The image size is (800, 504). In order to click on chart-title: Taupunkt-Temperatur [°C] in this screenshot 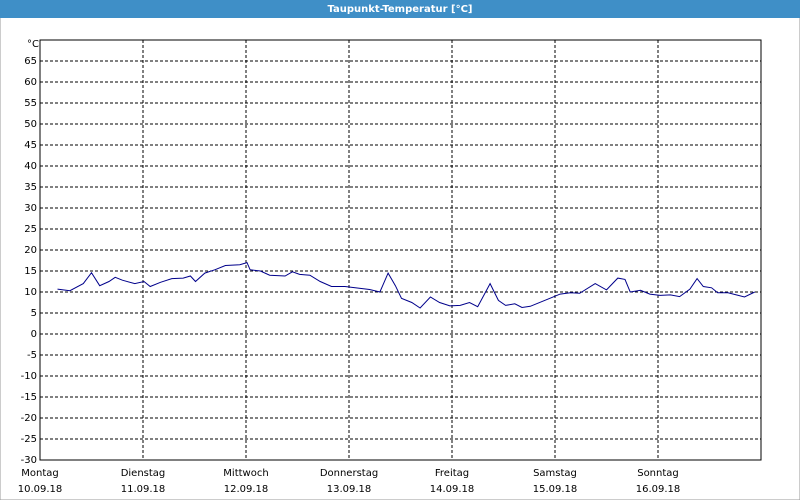, I will do `click(399, 9)`.